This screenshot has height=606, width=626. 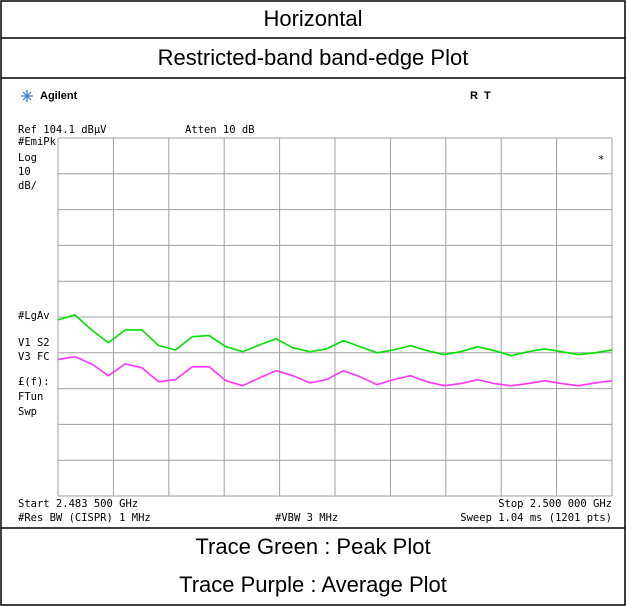 What do you see at coordinates (24, 172) in the screenshot?
I see `side-label: 10` at bounding box center [24, 172].